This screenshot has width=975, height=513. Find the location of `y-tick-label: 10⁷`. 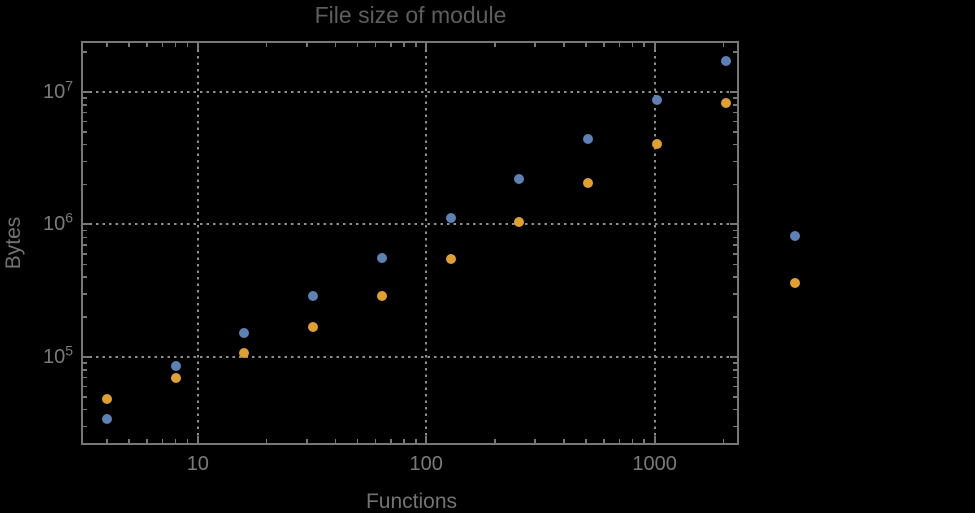

y-tick-label: 10⁷ is located at coordinates (57, 90).